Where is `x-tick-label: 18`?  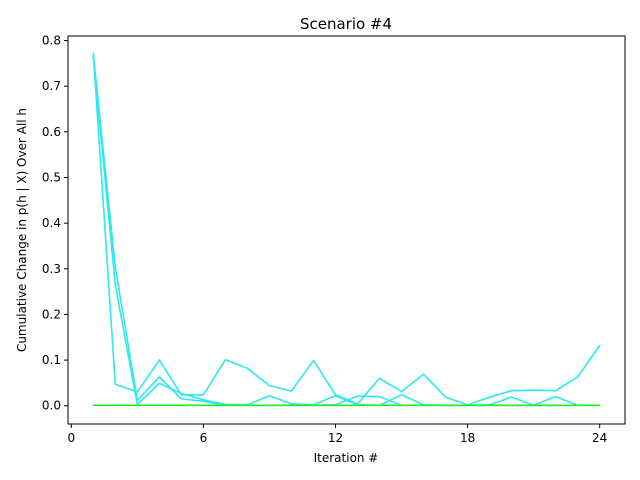 x-tick-label: 18 is located at coordinates (467, 438).